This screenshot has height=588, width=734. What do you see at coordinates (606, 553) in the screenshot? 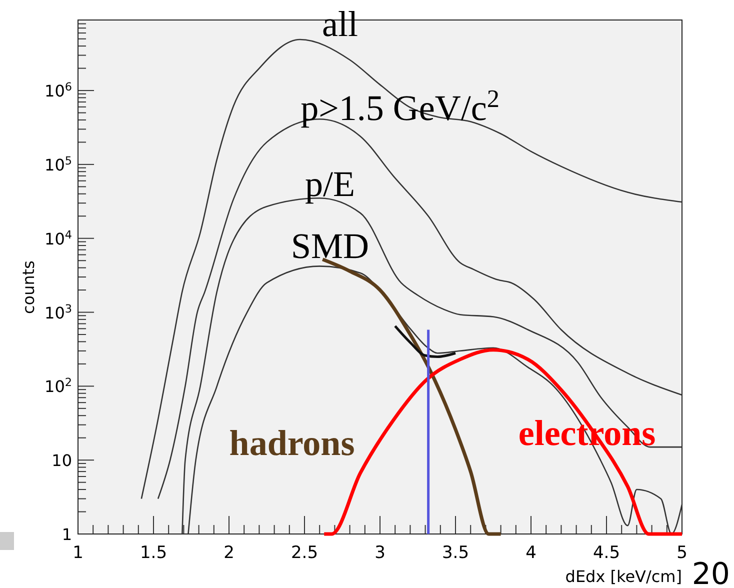
I see `x-tick-label: 4.5` at bounding box center [606, 553].